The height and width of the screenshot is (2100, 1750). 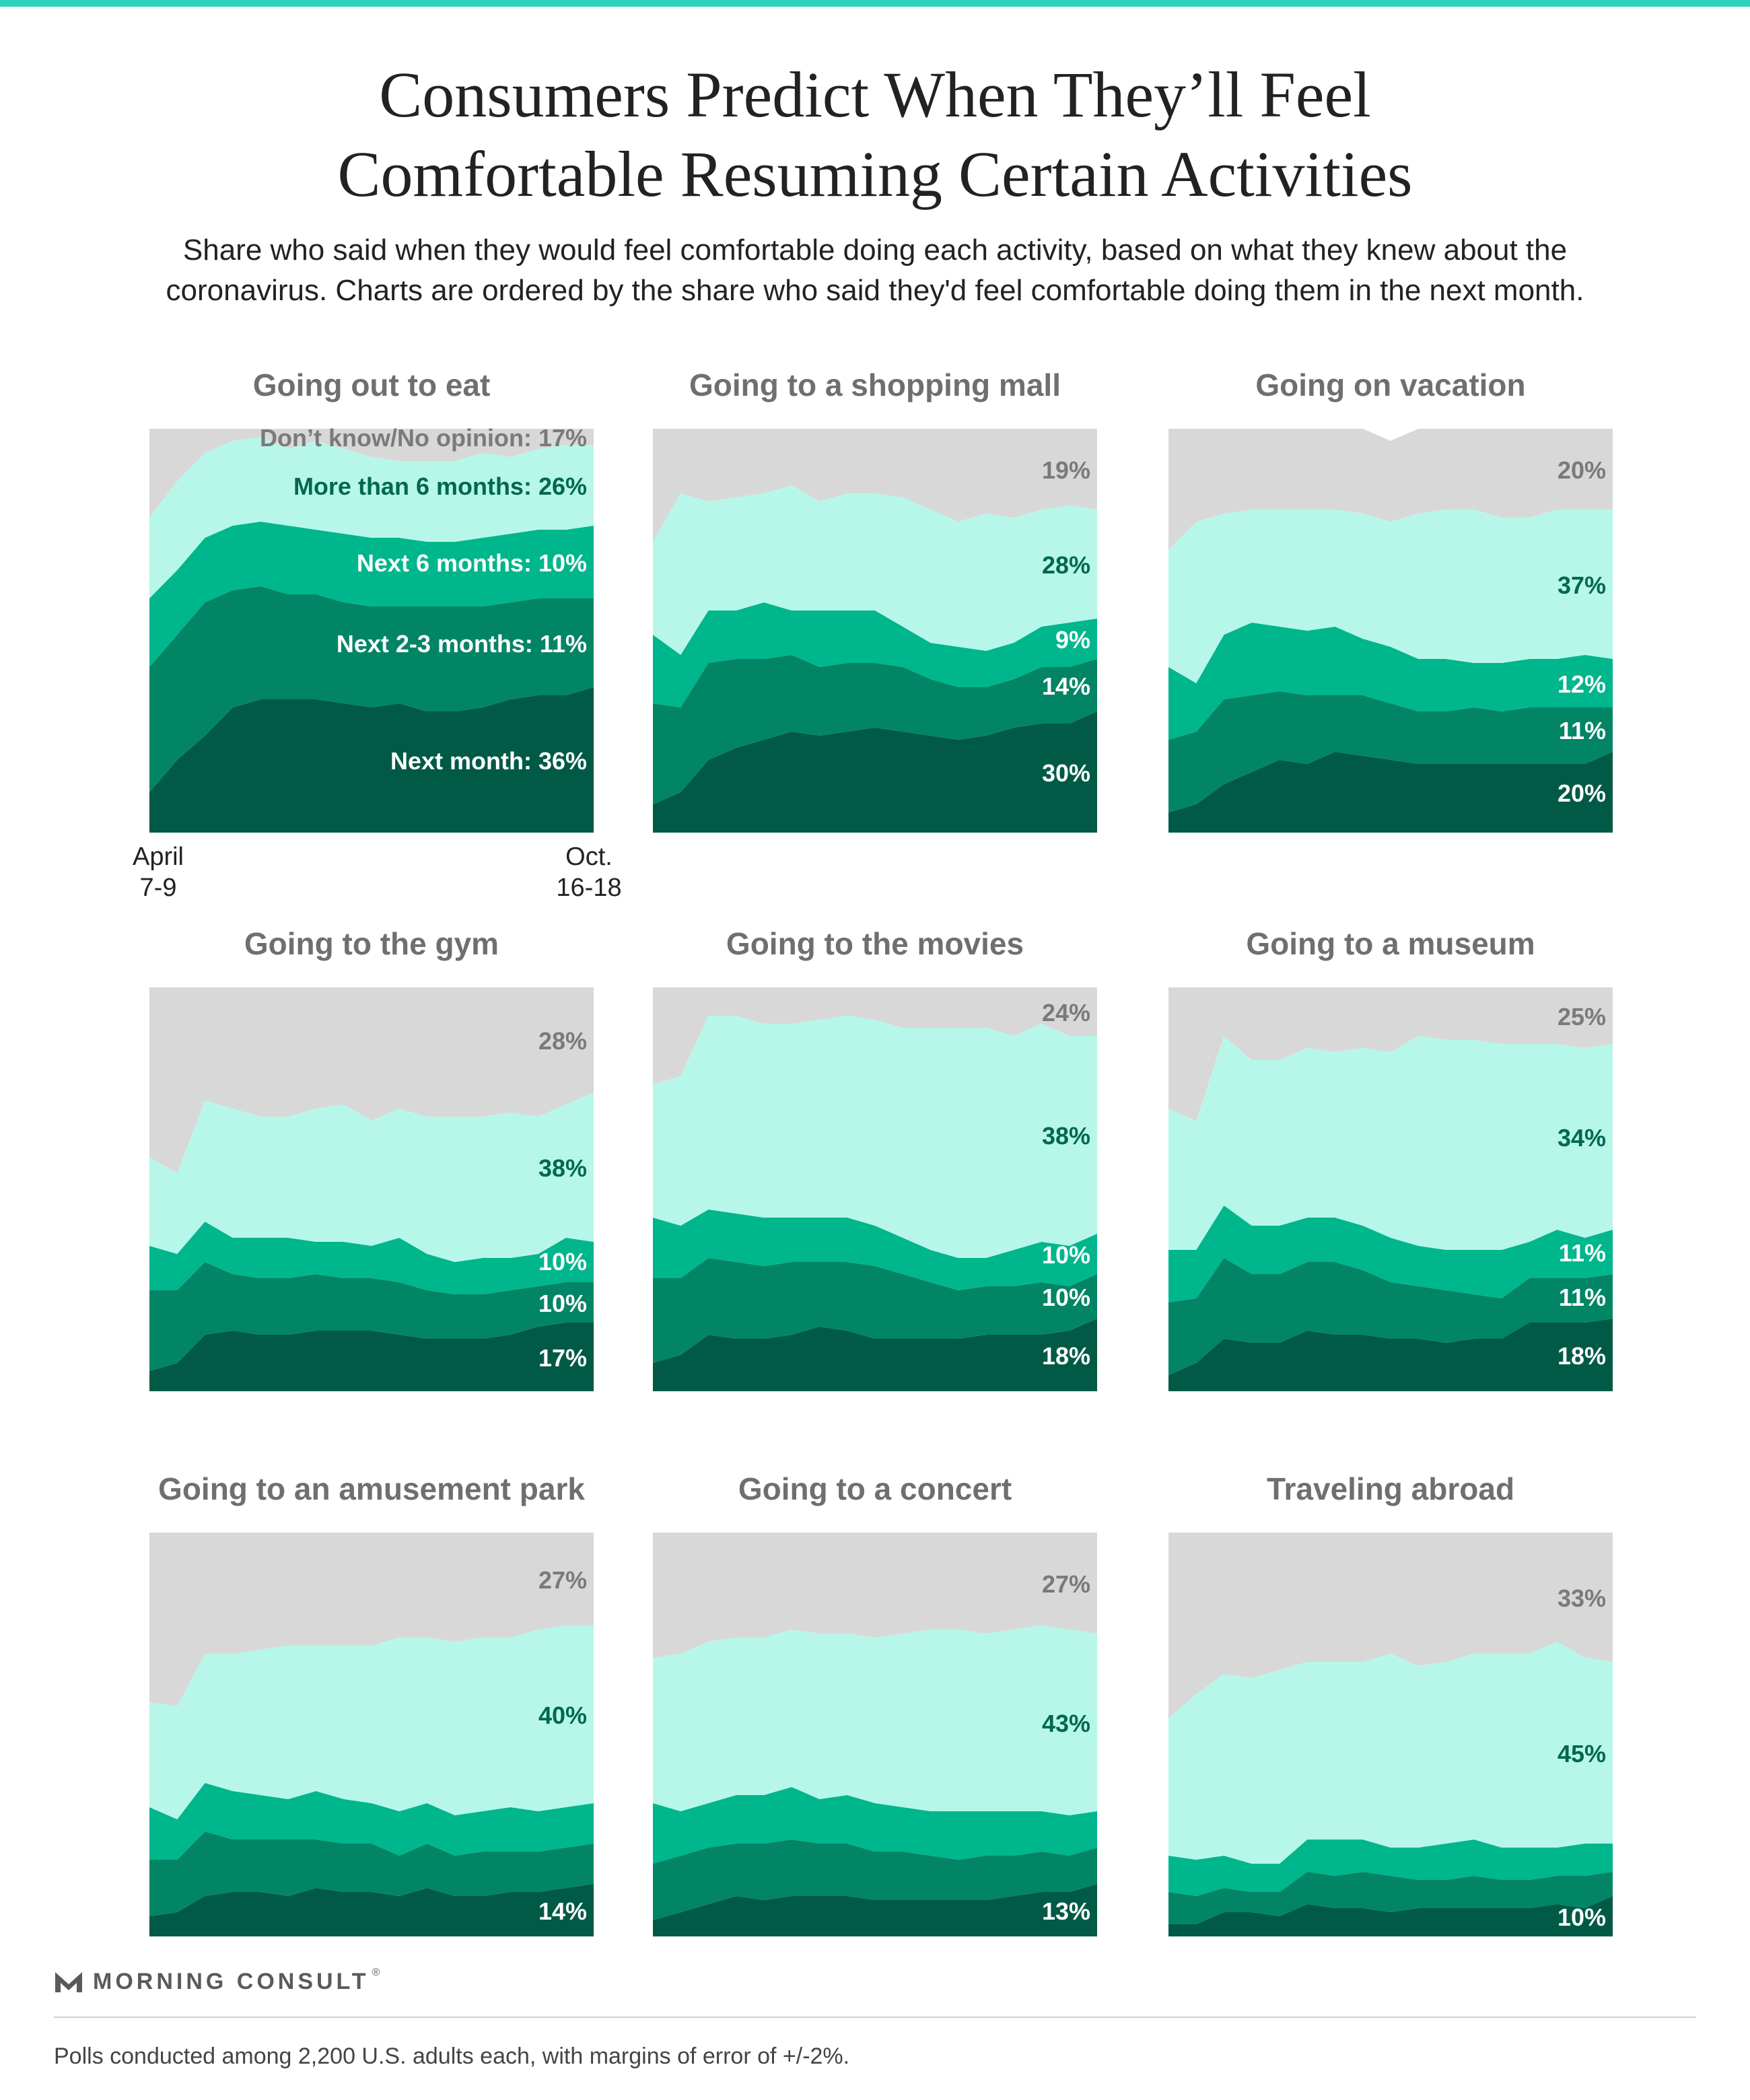 What do you see at coordinates (372, 385) in the screenshot?
I see `panel-title: Going out to eat` at bounding box center [372, 385].